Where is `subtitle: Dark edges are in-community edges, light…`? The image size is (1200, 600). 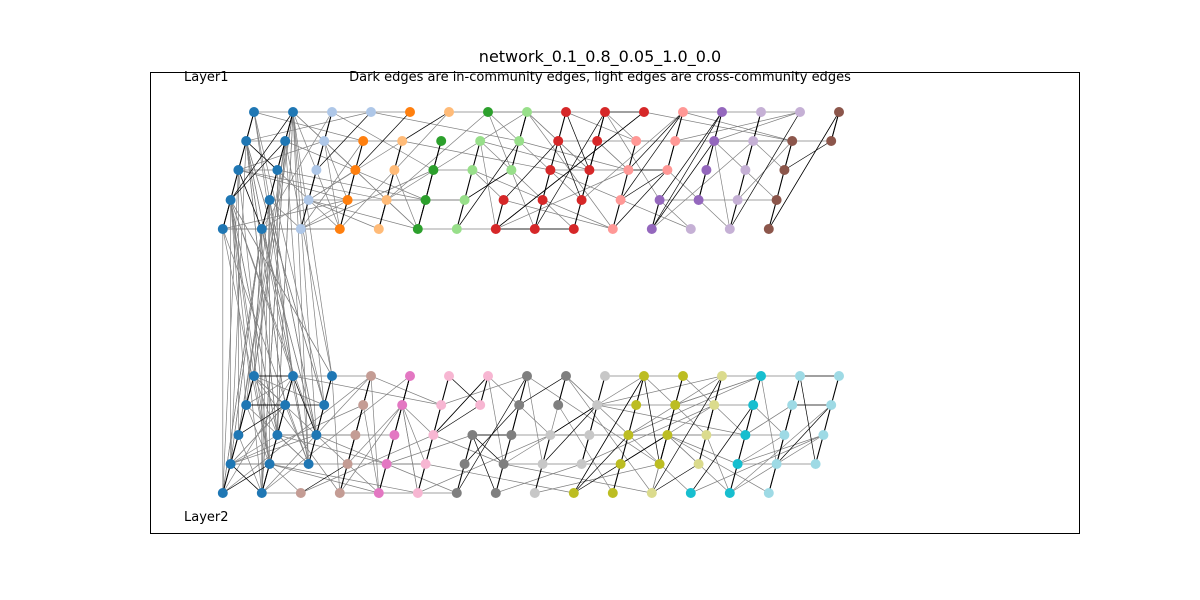
subtitle: Dark edges are in-community edges, light… is located at coordinates (600, 77).